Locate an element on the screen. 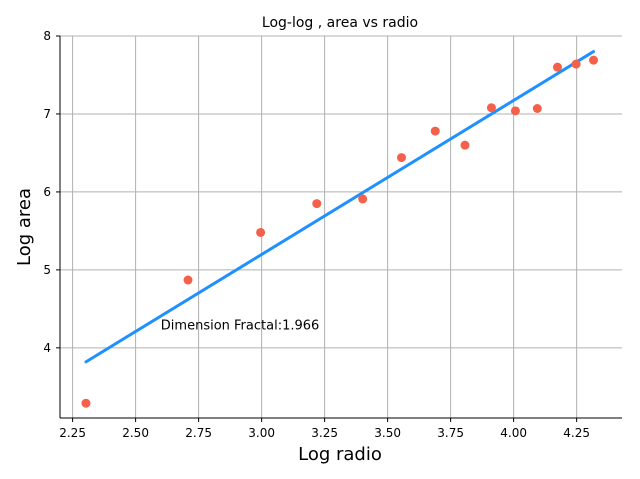 The image size is (640, 479). x-tick-label: 3.75 is located at coordinates (450, 433).